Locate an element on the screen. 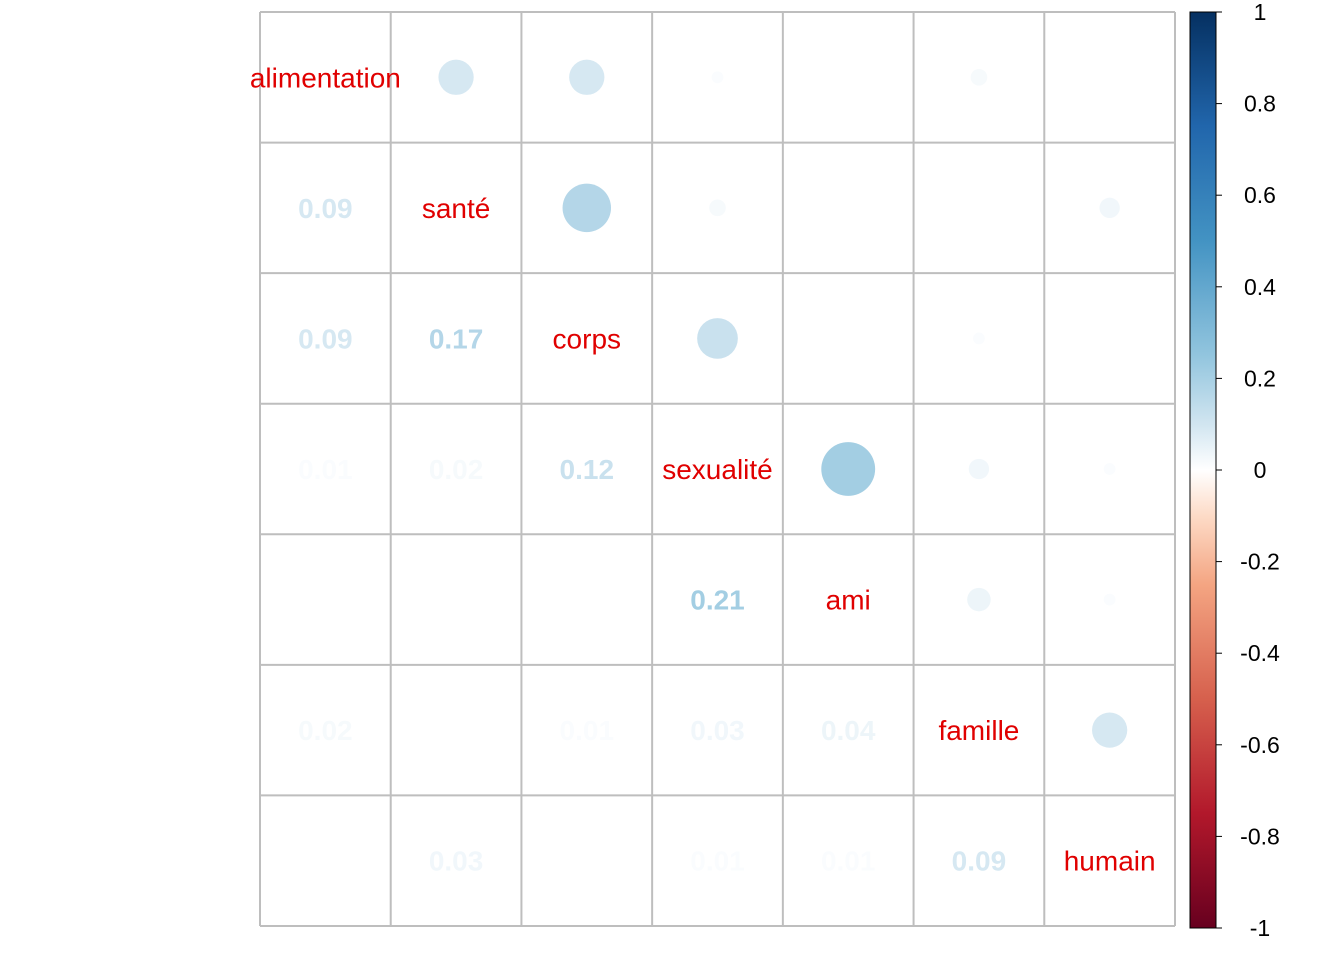  colorbar-tick-label: 0.4 is located at coordinates (1260, 287).